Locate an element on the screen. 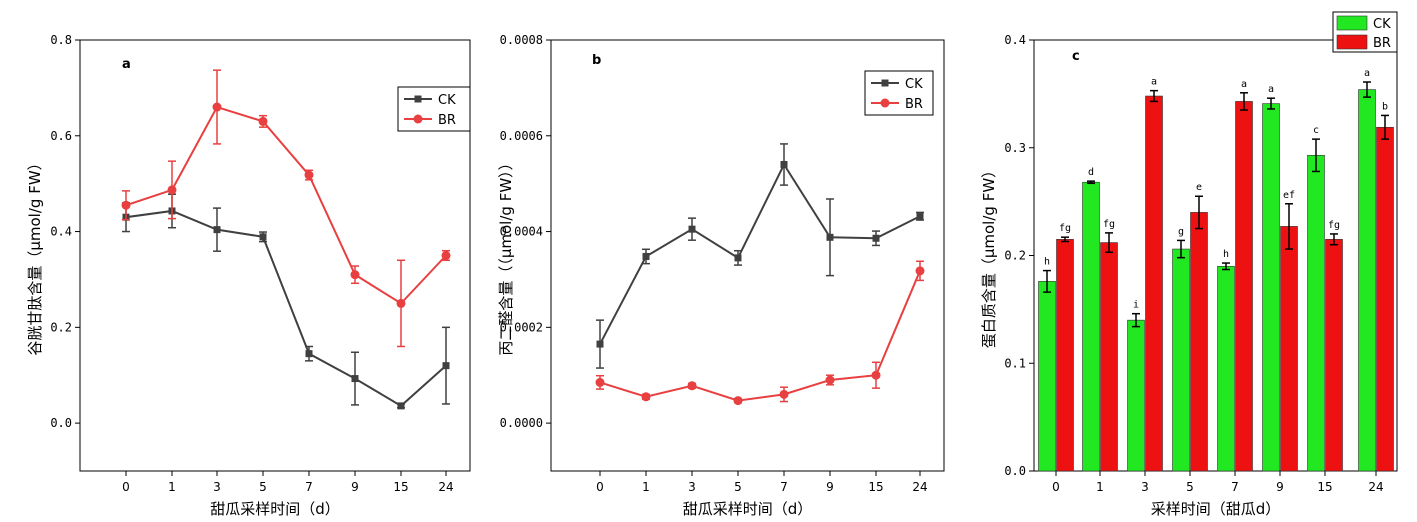 The width and height of the screenshot is (1417, 522). significance-letter: fg is located at coordinates (1065, 228).